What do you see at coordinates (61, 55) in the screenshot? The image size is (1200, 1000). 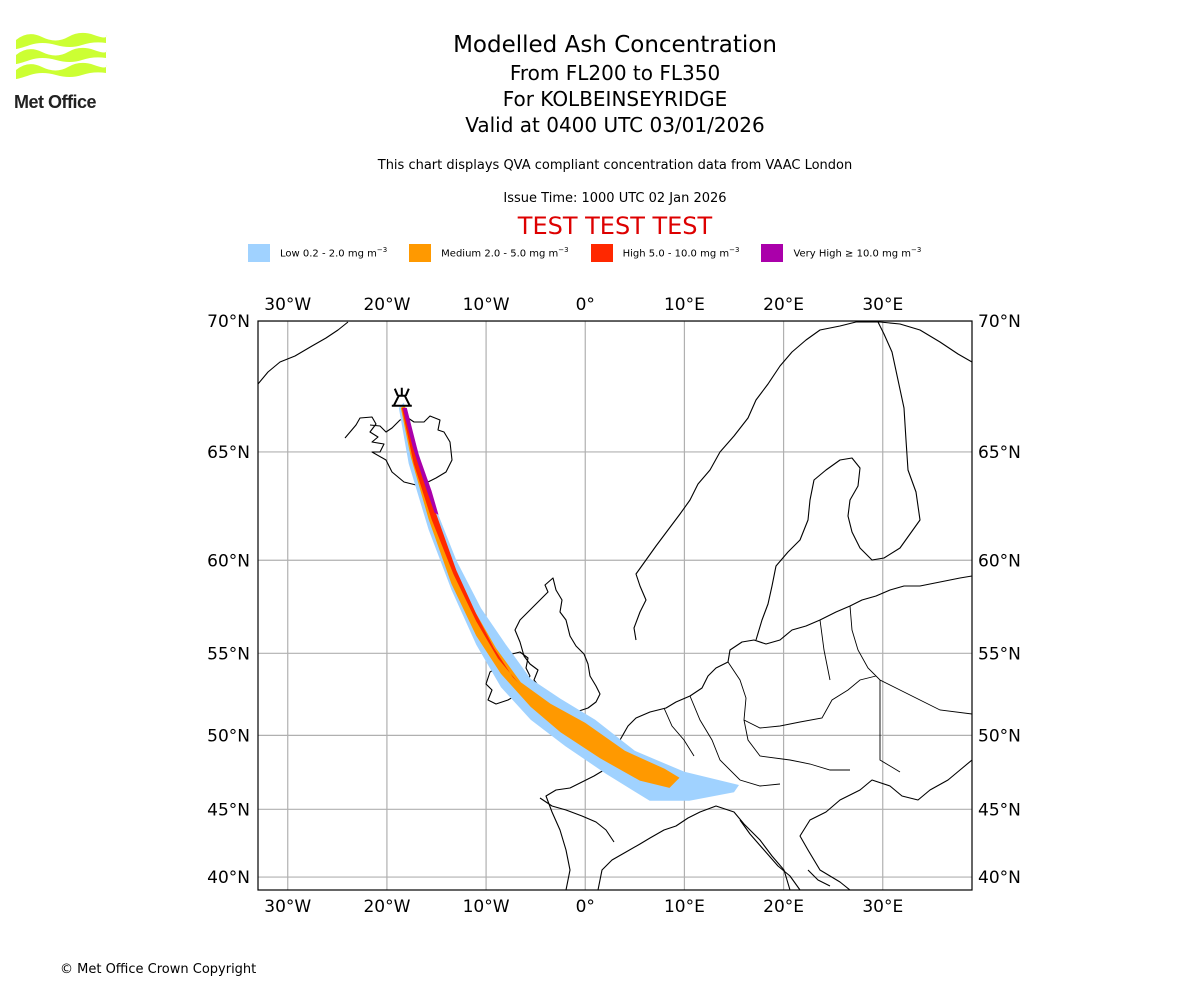 I see `logo-waves-icon` at bounding box center [61, 55].